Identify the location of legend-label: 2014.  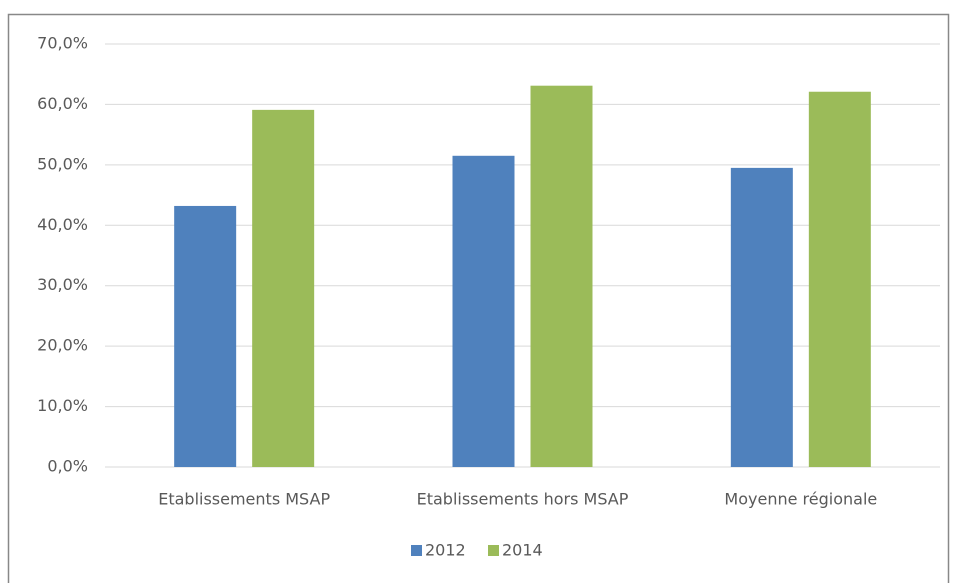
(522, 550).